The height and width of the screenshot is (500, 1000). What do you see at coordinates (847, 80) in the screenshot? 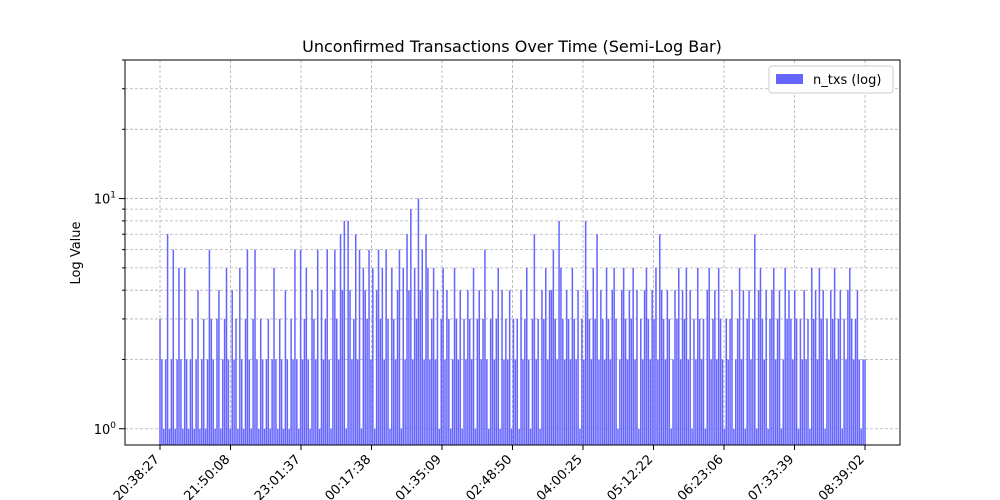
I see `legend-entry: n_txs (log)` at bounding box center [847, 80].